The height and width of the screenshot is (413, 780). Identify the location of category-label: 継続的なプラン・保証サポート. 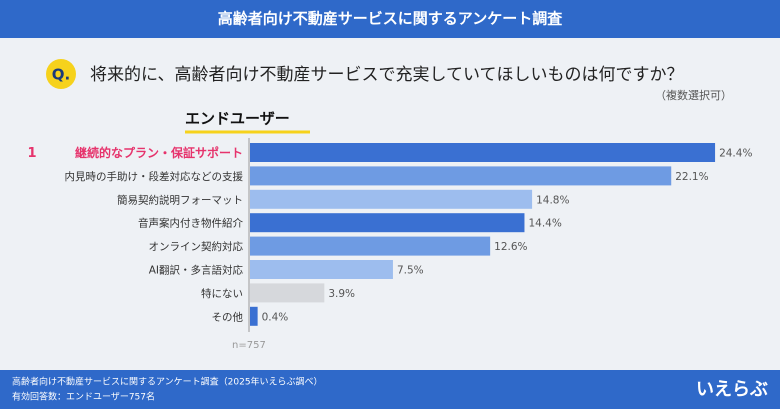
(159, 152).